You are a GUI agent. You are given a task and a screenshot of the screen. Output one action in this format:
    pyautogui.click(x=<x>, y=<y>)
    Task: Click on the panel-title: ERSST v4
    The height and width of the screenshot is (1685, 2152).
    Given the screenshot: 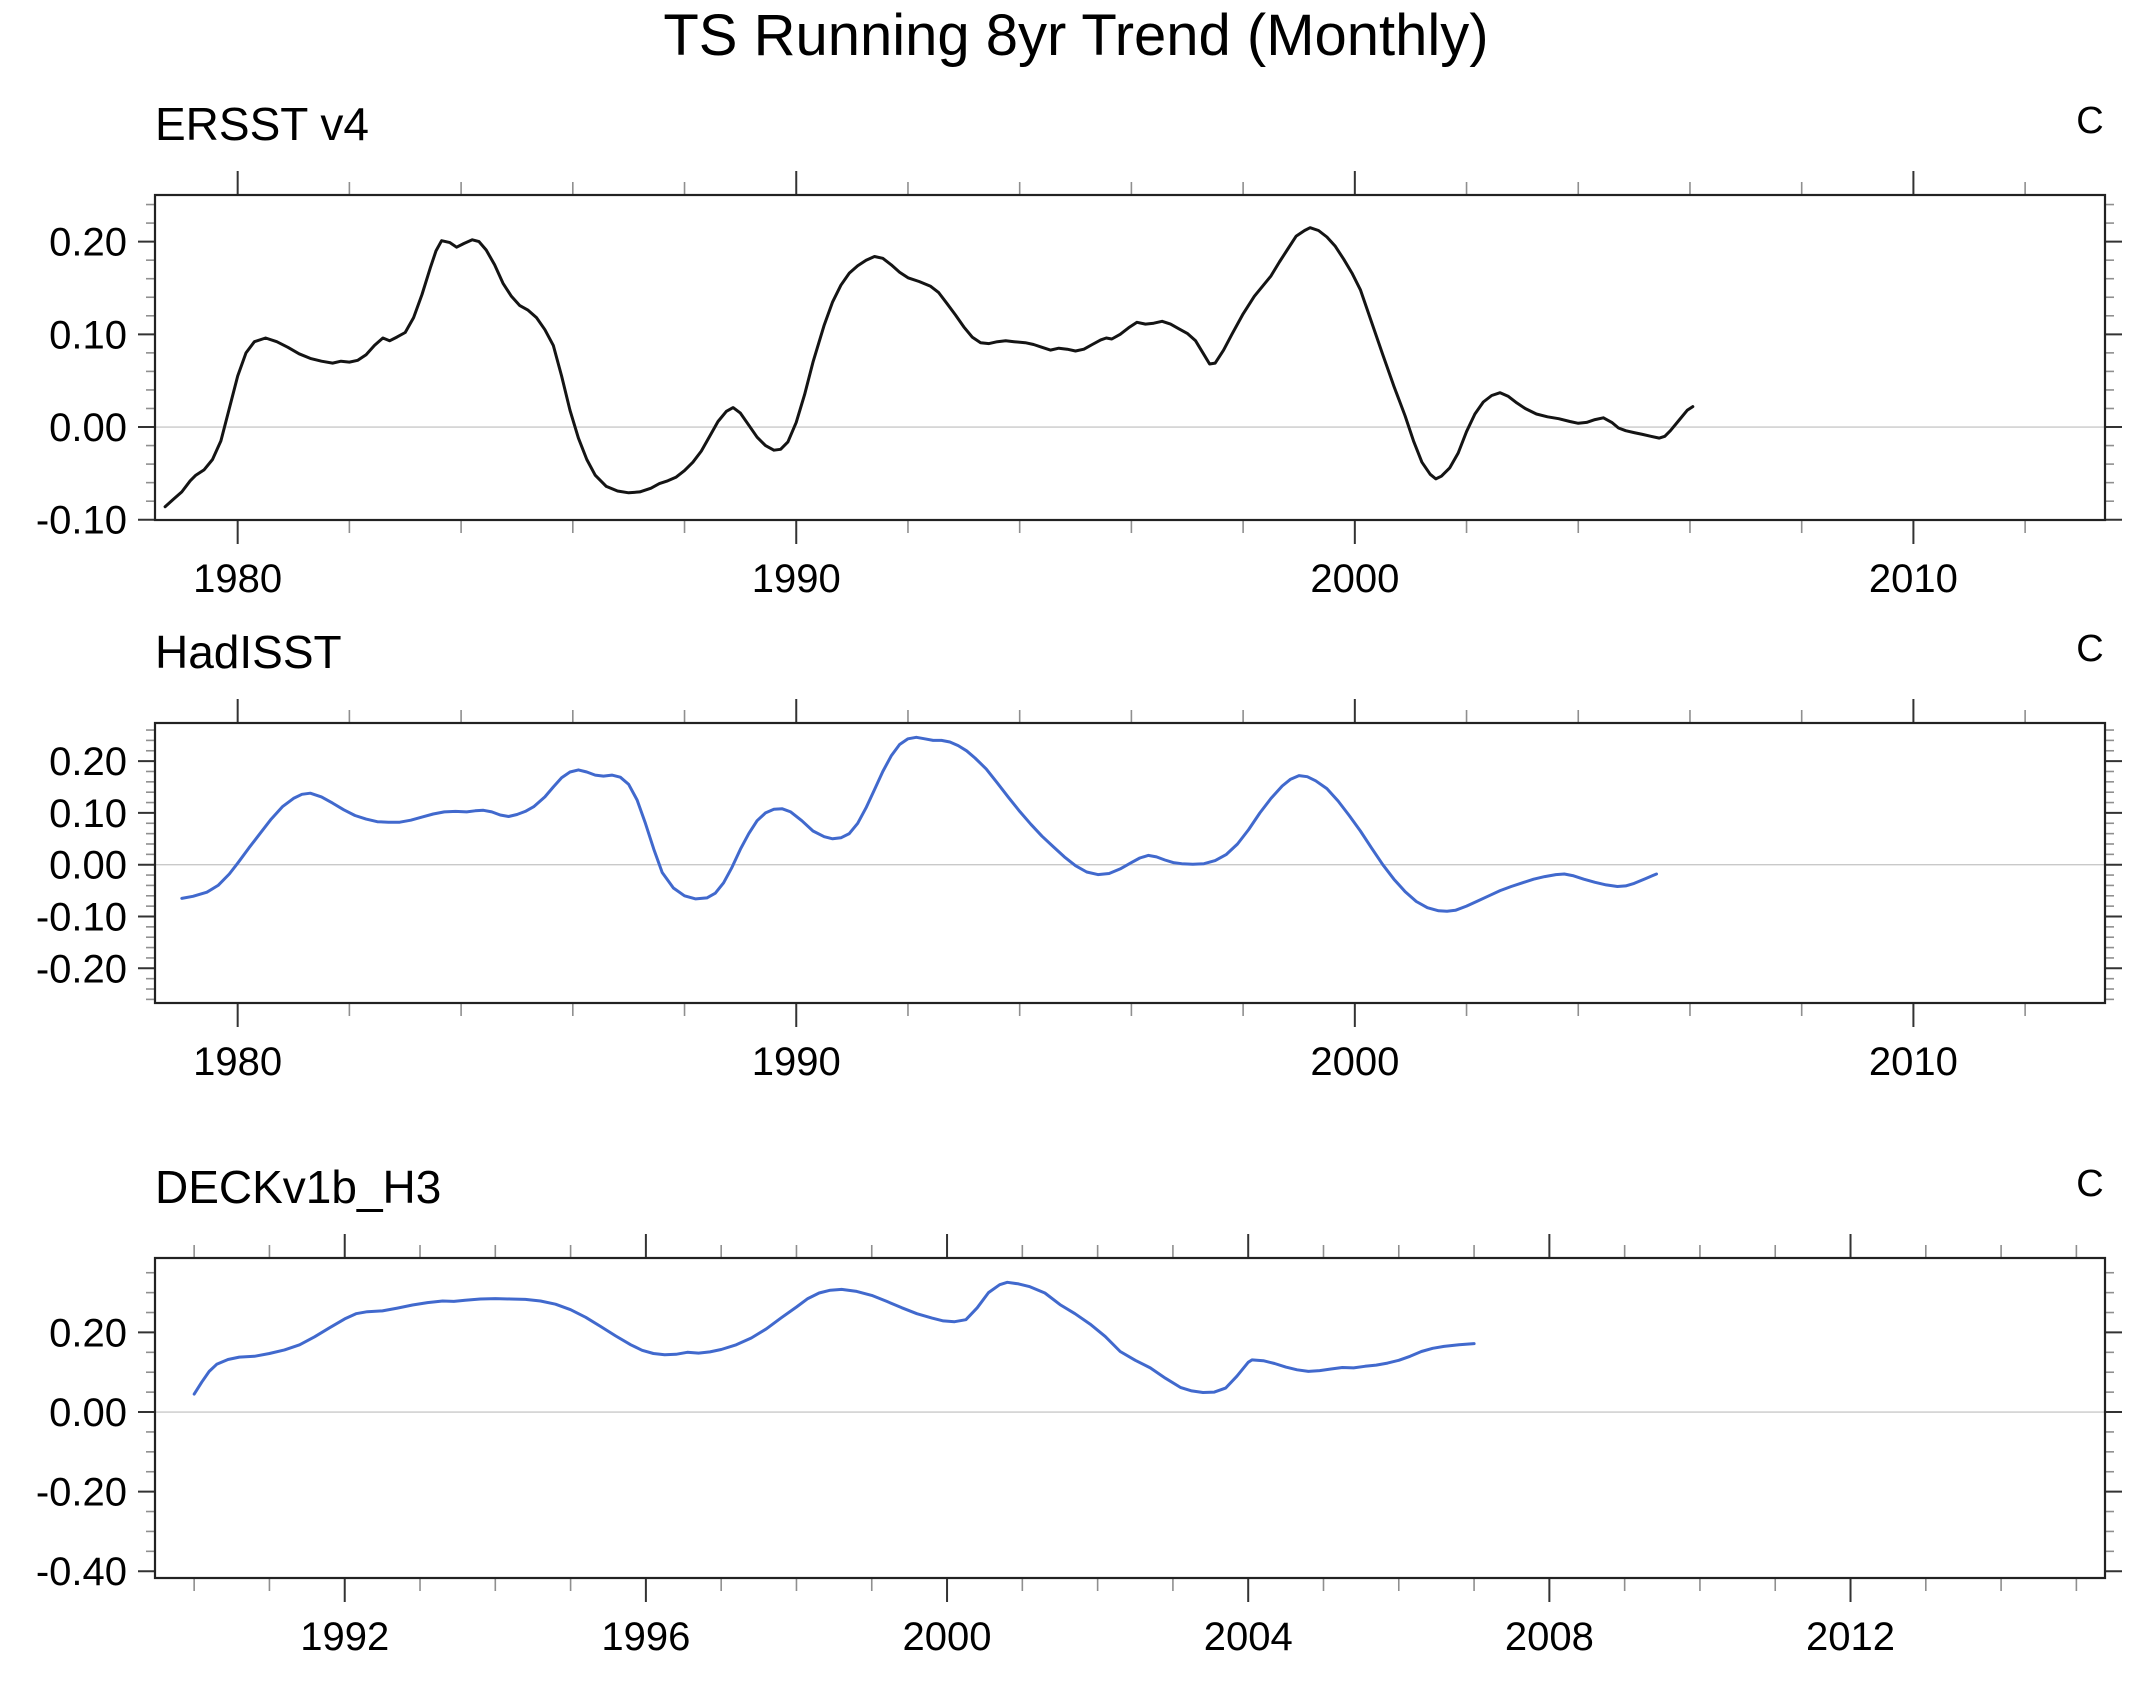 What is the action you would take?
    pyautogui.click(x=262, y=124)
    